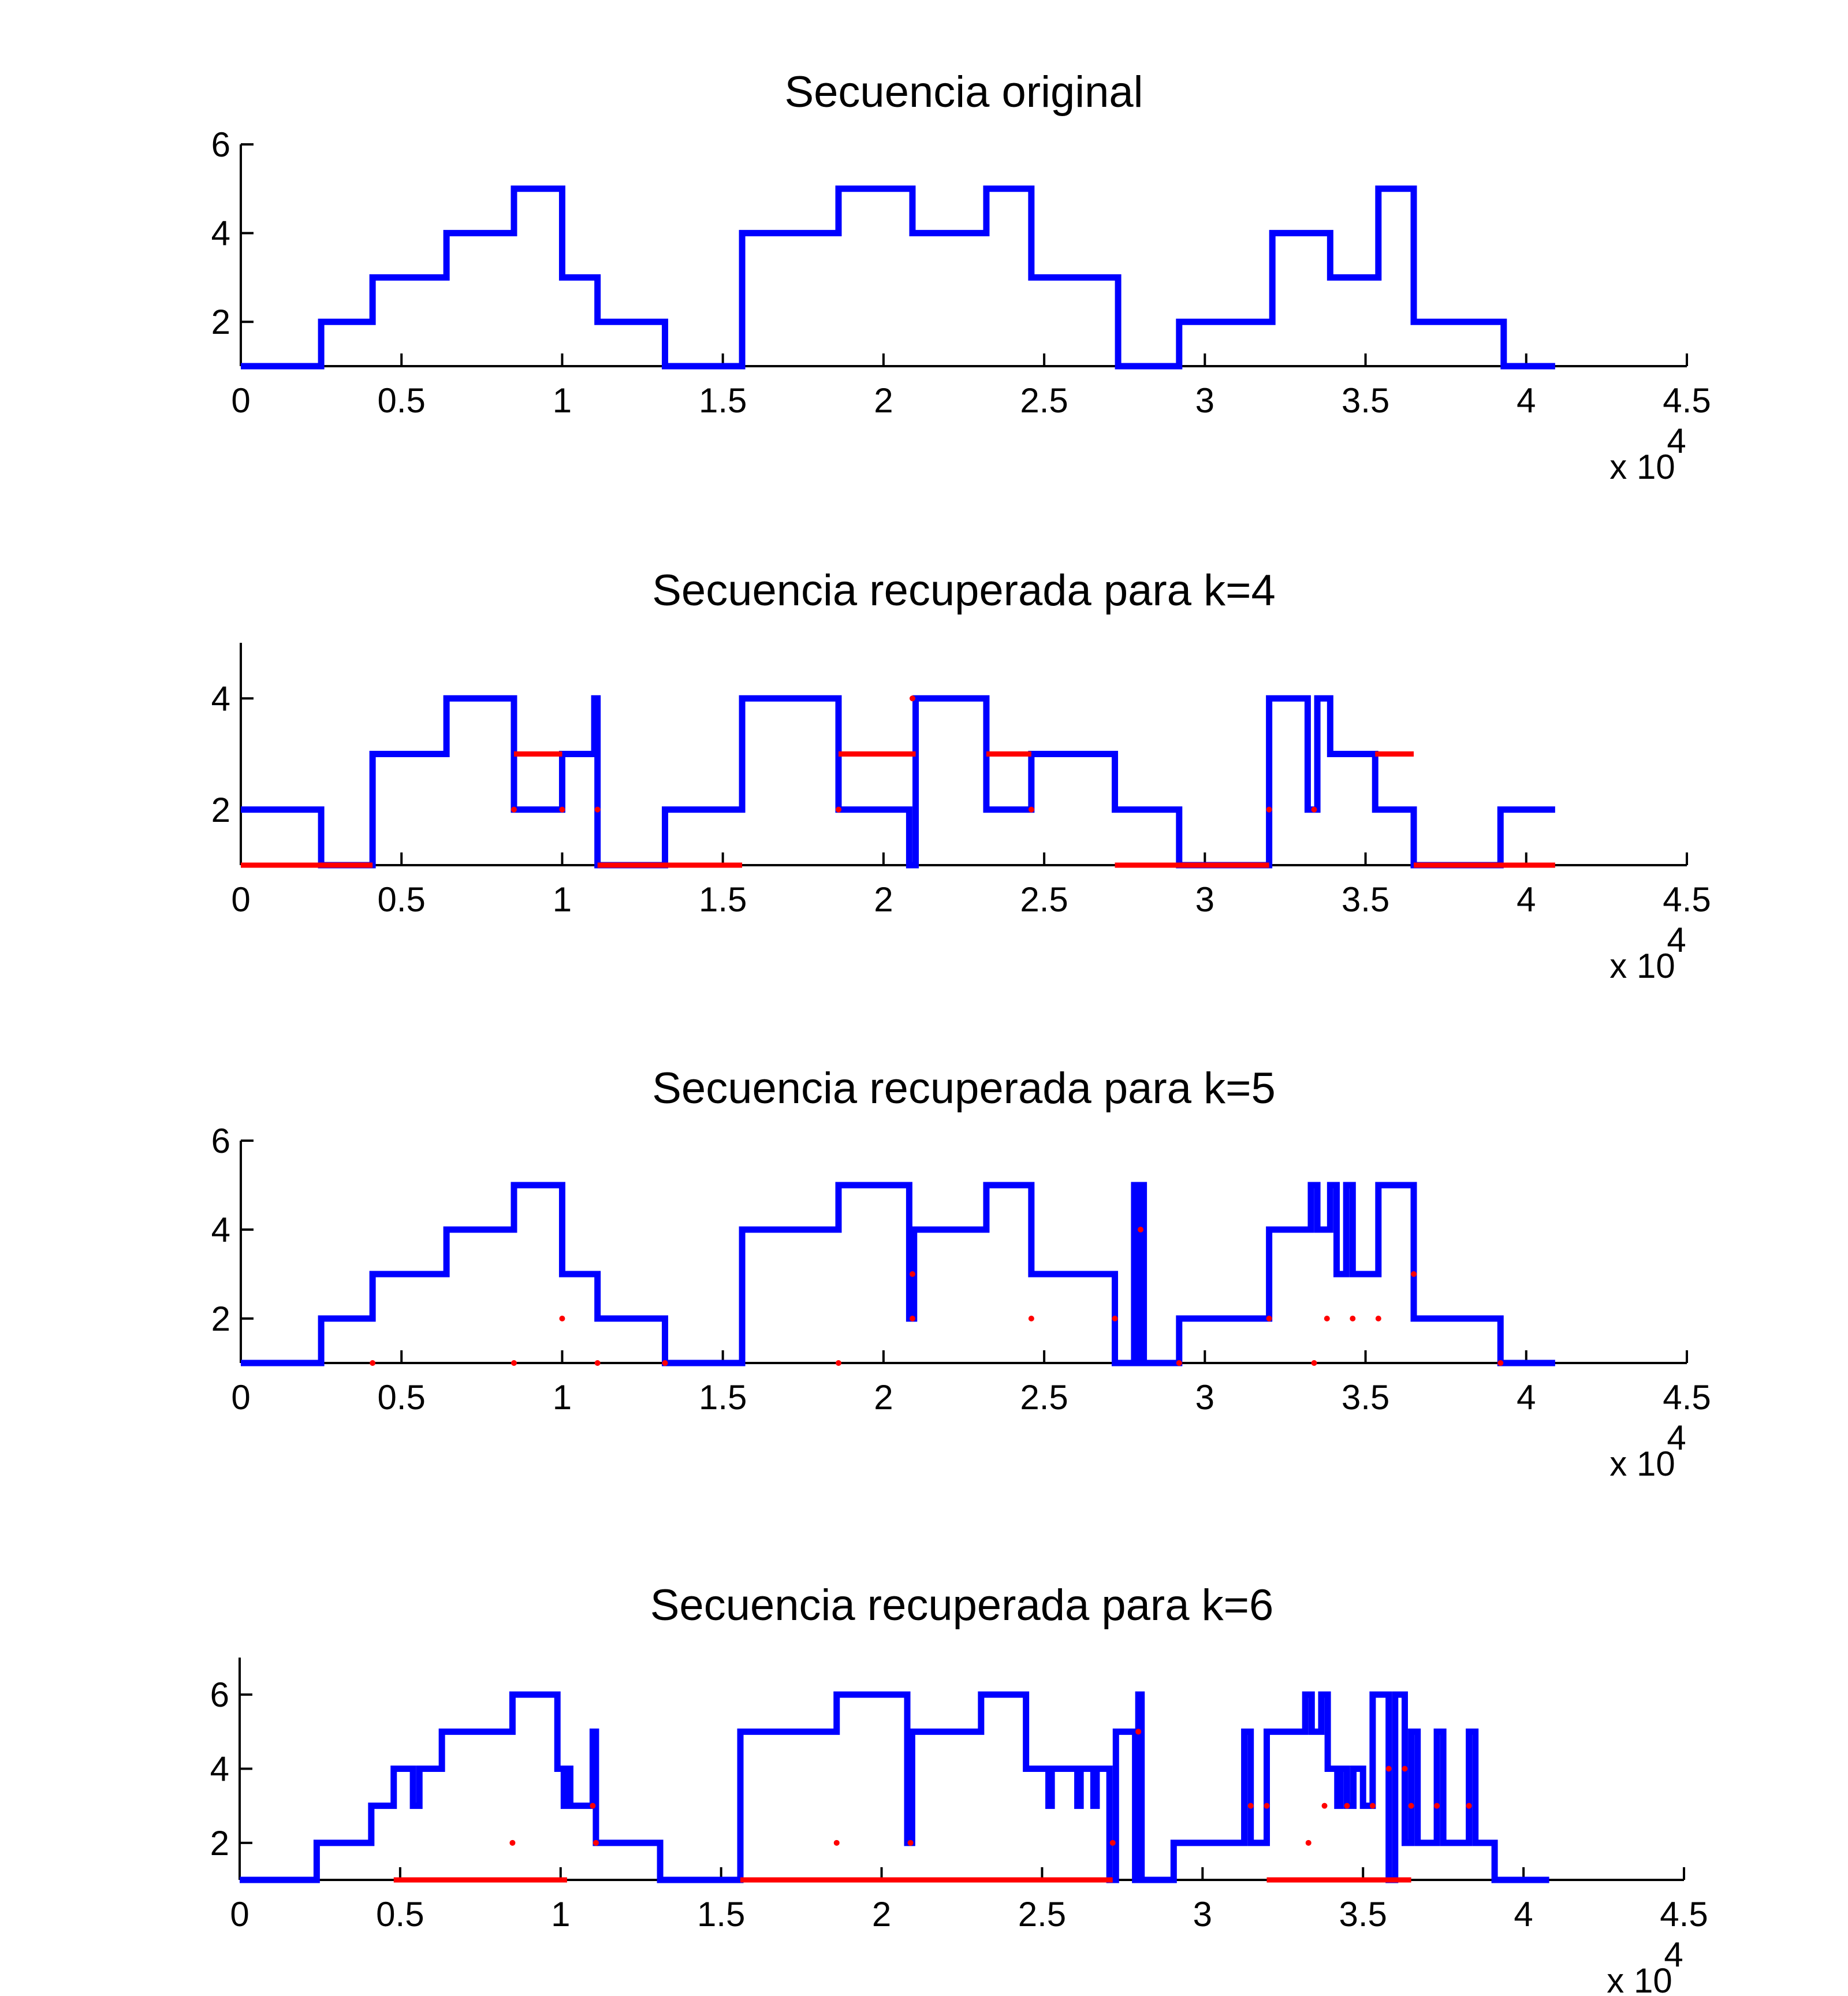  I want to click on y-tick-label: 6, so click(220, 1141).